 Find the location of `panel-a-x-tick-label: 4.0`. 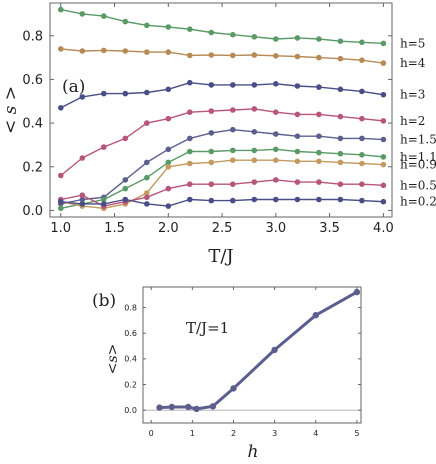

panel-a-x-tick-label: 4.0 is located at coordinates (383, 228).